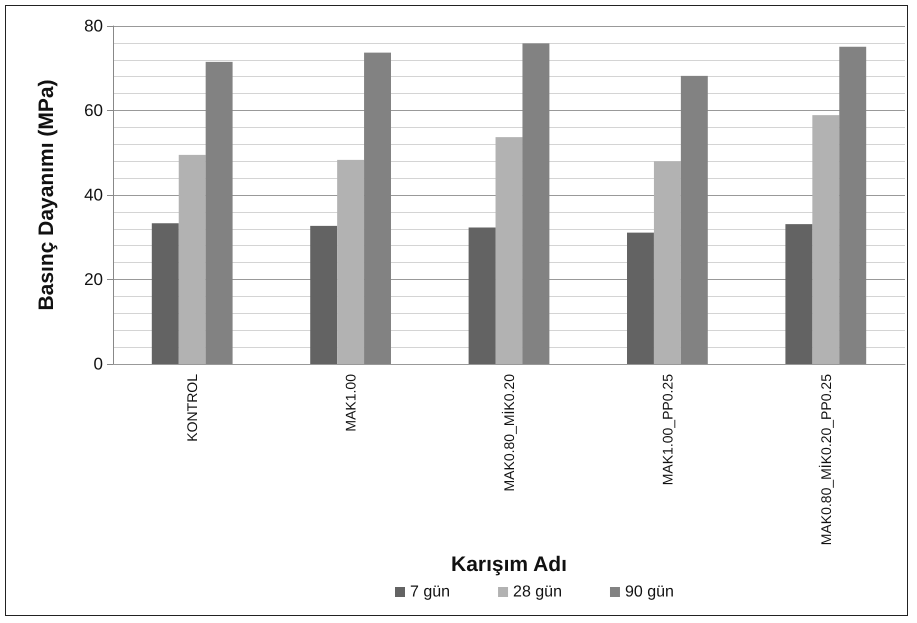 Image resolution: width=917 pixels, height=623 pixels. What do you see at coordinates (98, 364) in the screenshot?
I see `y-tick-label: 0` at bounding box center [98, 364].